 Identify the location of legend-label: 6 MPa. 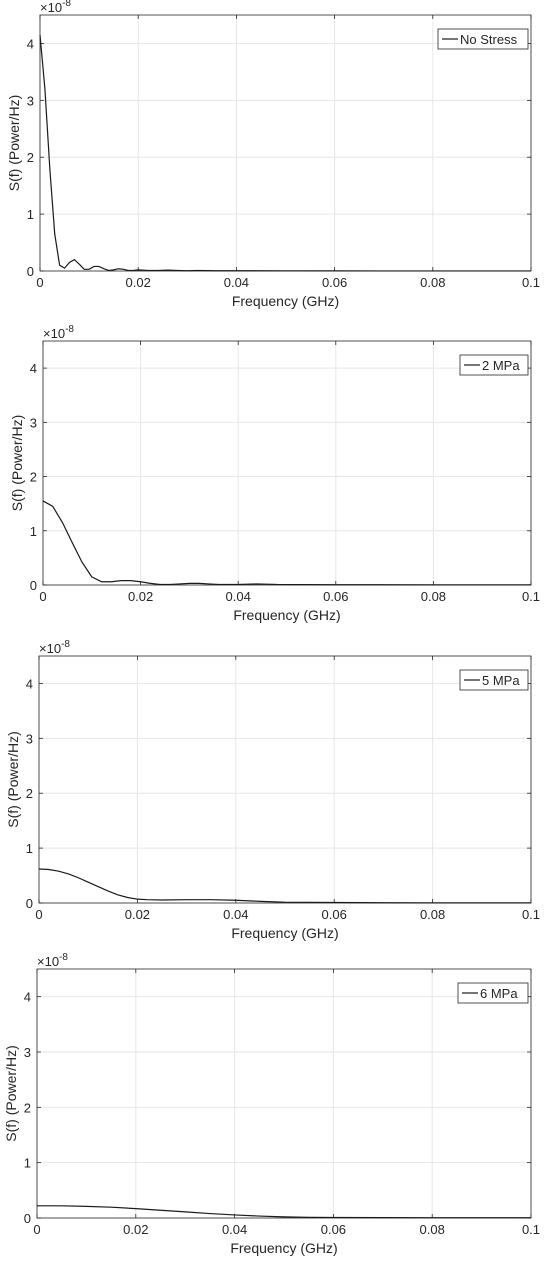
(499, 993).